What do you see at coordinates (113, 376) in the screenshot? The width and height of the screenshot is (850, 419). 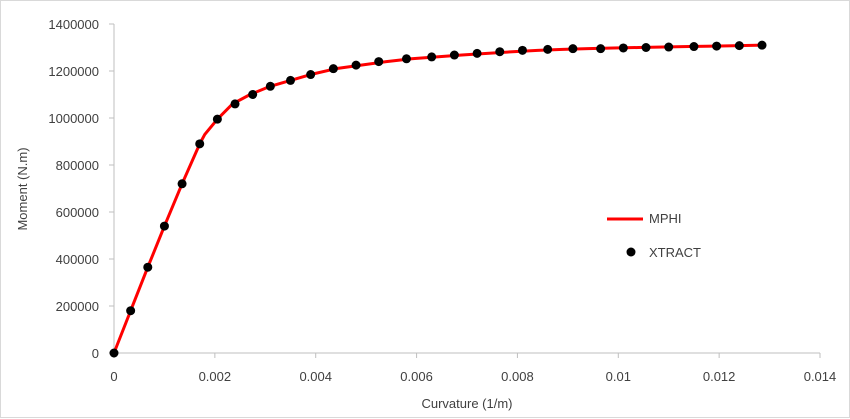 I see `x-tick-label: 0` at bounding box center [113, 376].